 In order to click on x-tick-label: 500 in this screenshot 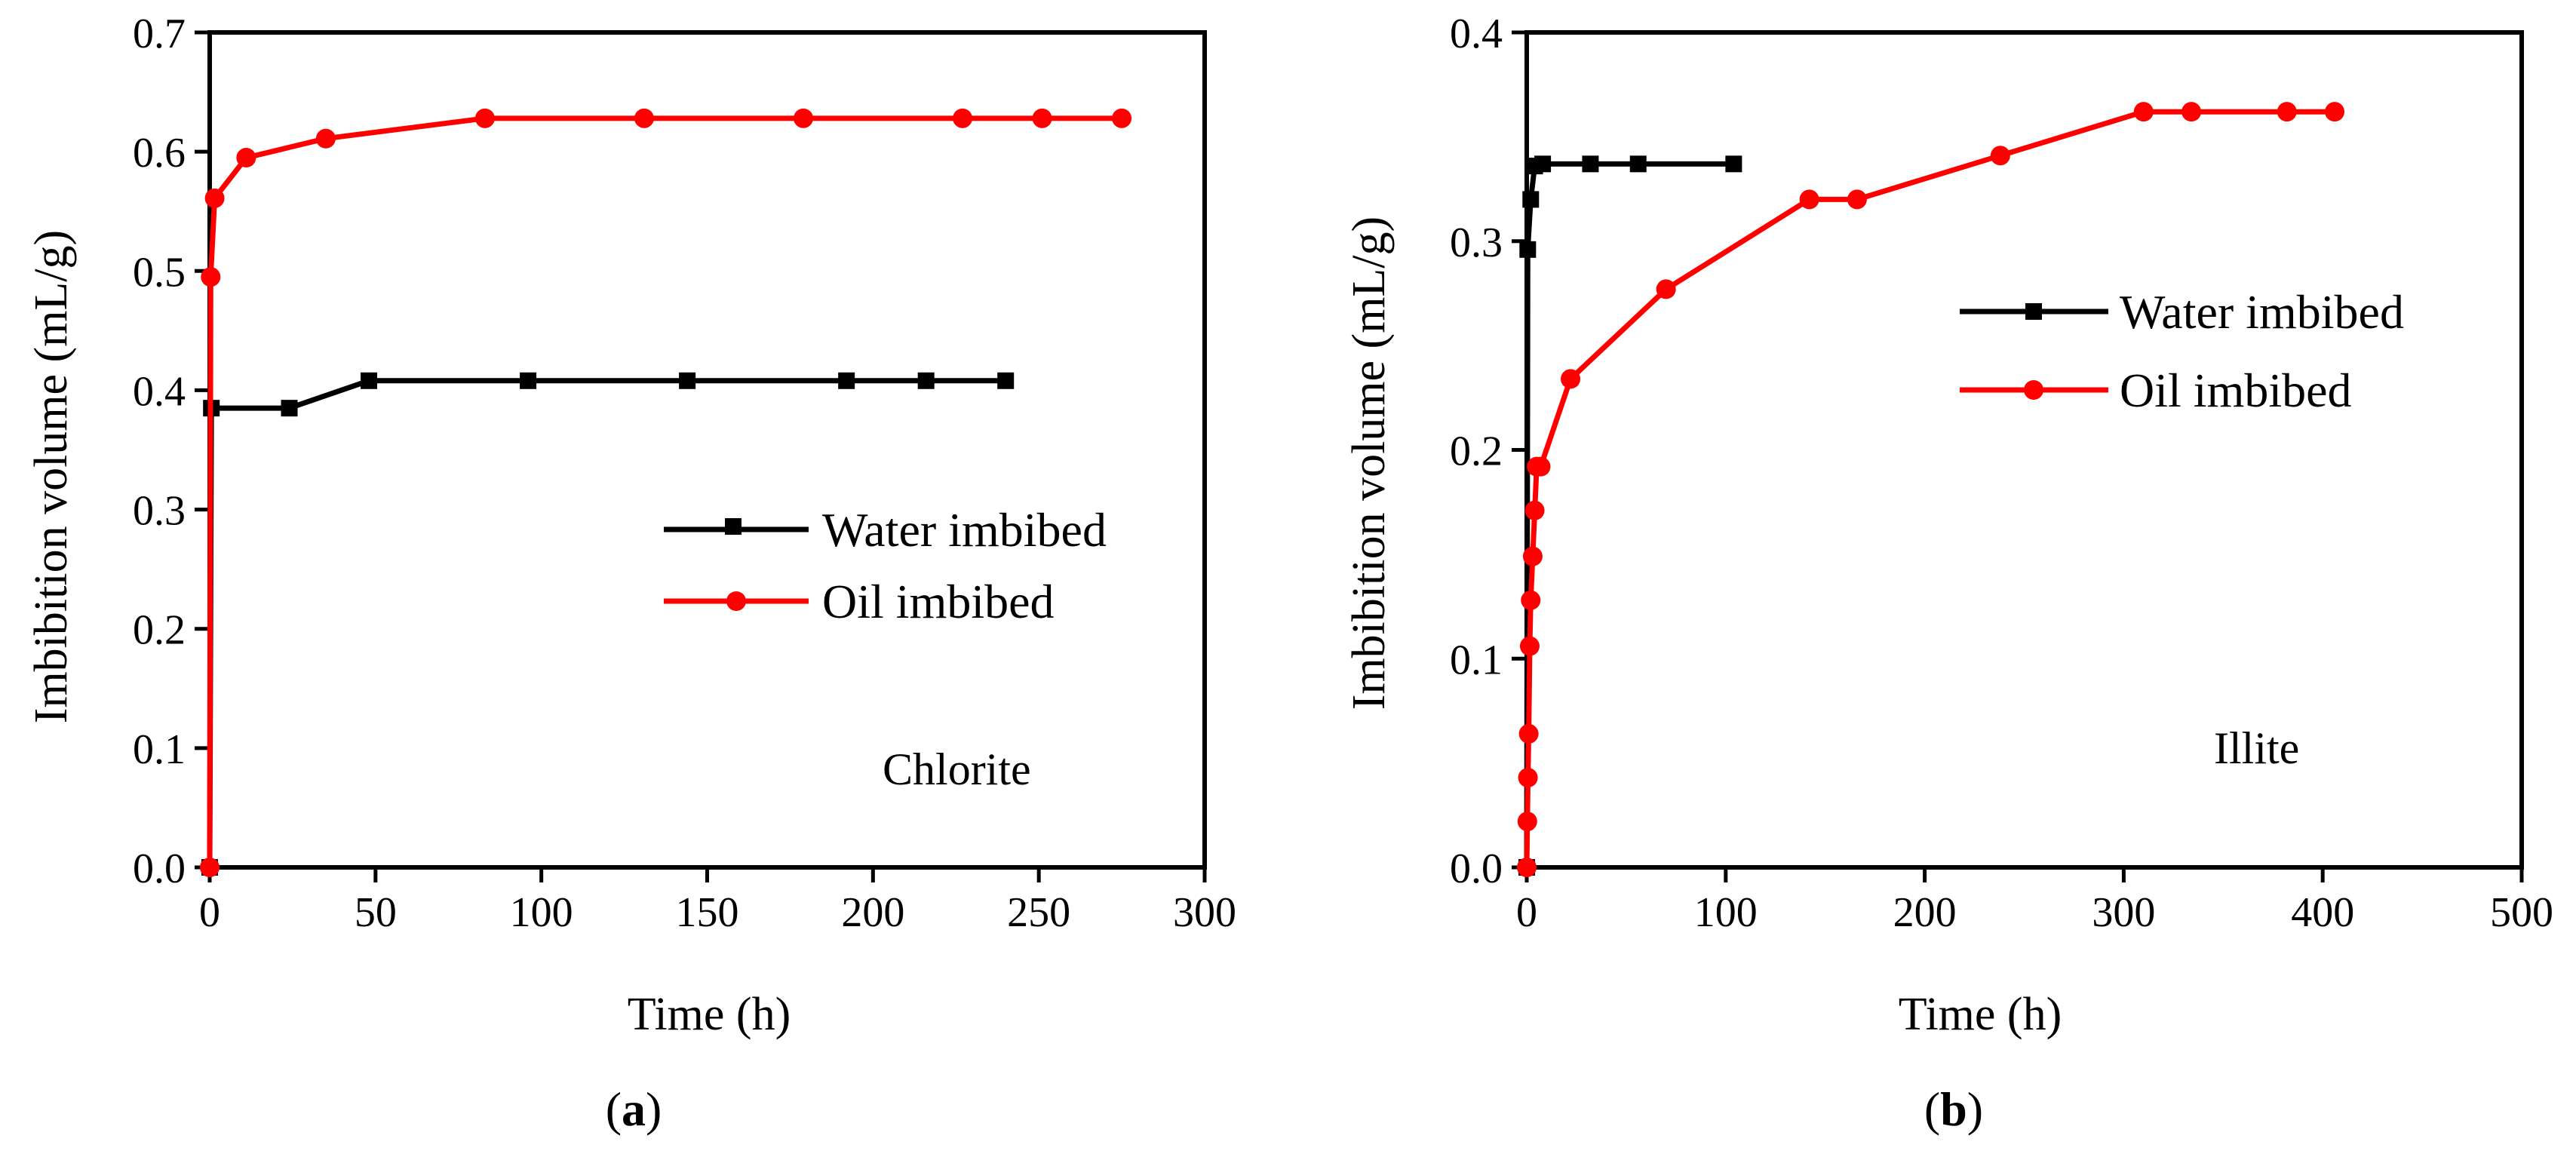, I will do `click(2521, 912)`.